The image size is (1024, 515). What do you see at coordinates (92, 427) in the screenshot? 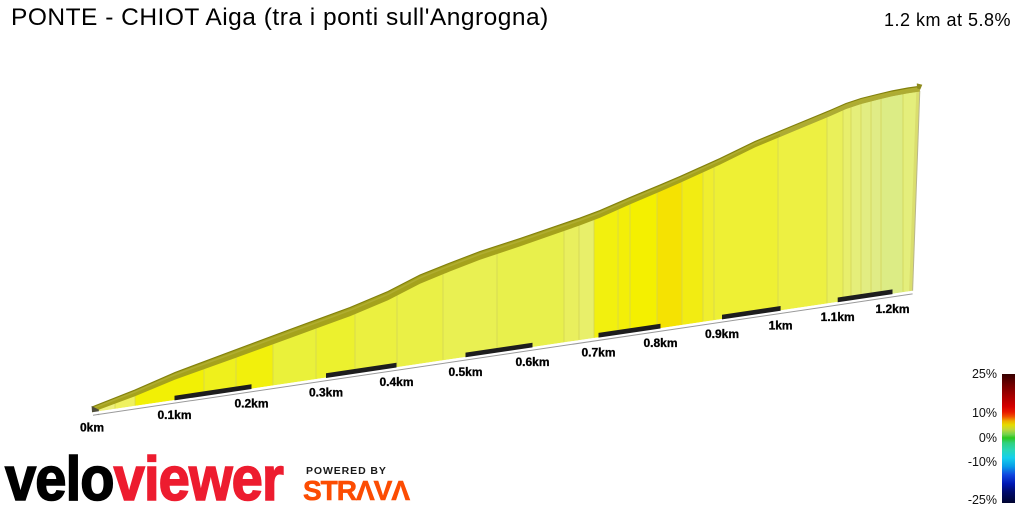
I see `svg-text: 0km` at bounding box center [92, 427].